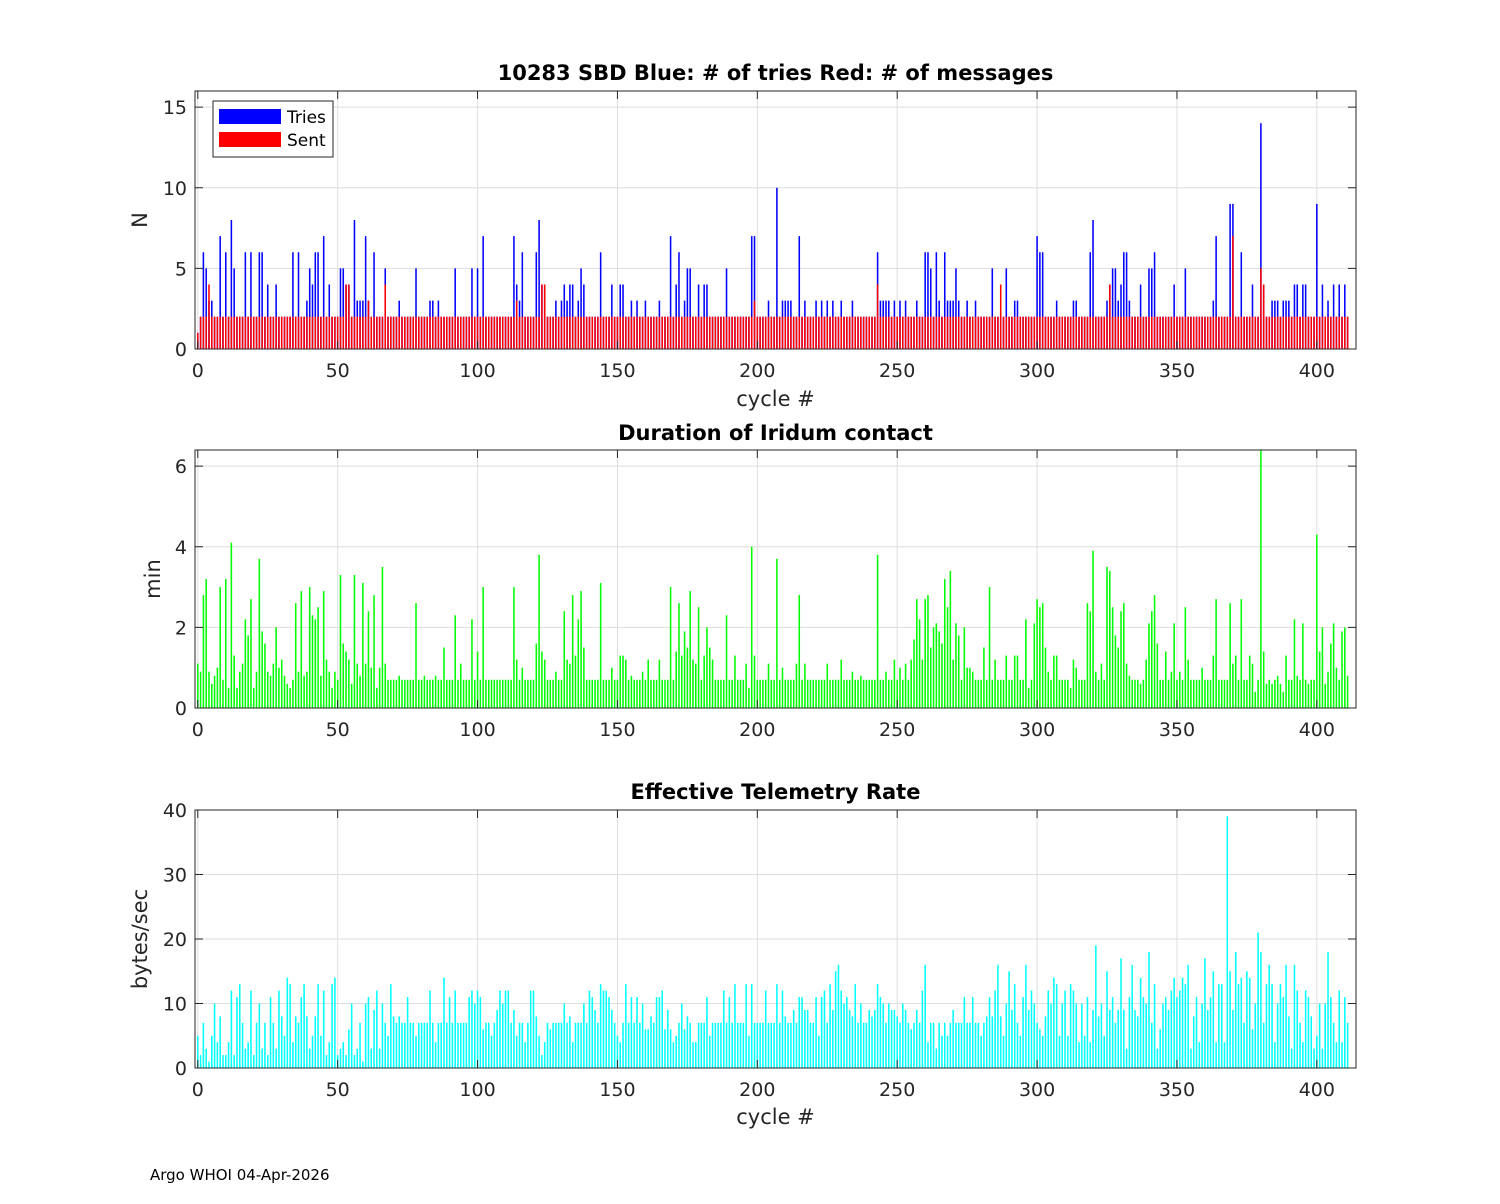  I want to click on y-tick-label: 10, so click(175, 189).